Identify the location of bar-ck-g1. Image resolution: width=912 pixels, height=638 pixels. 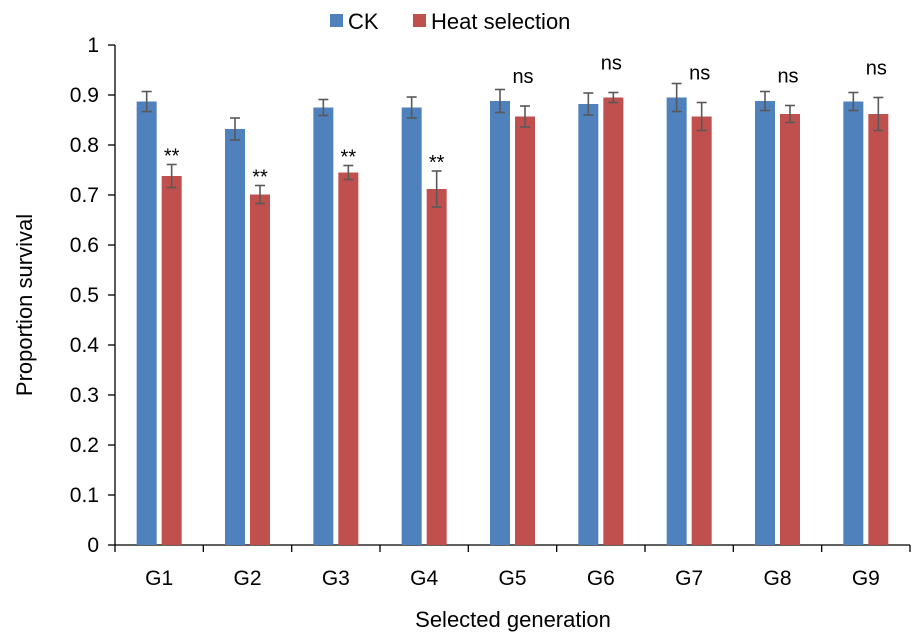
(146, 323).